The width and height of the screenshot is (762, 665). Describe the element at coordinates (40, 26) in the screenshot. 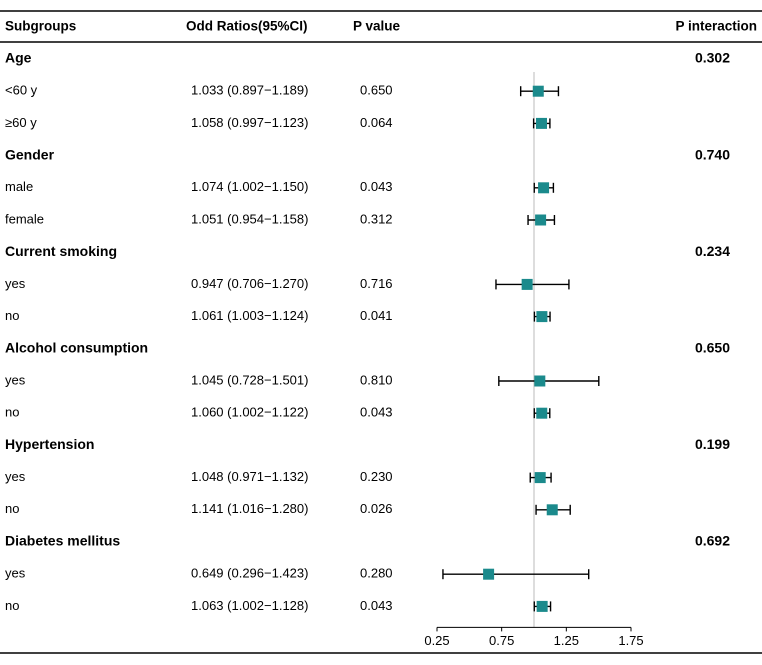

I see `header: Subgroups` at that location.